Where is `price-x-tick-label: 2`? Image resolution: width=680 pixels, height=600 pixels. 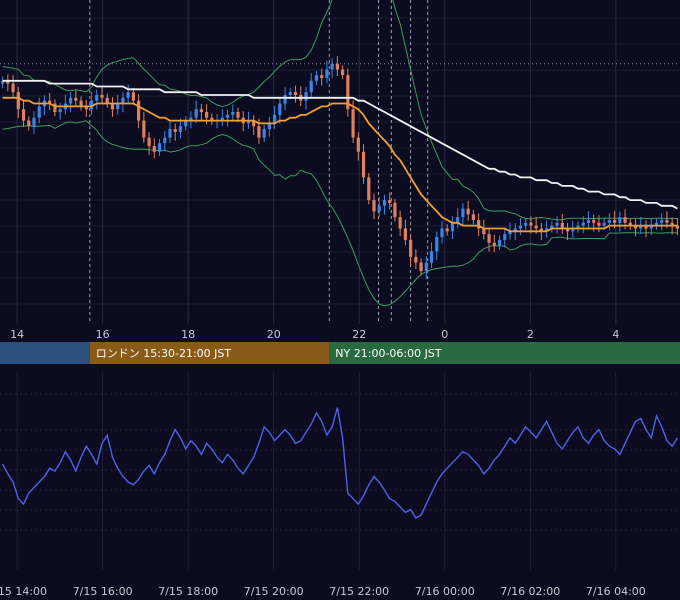 price-x-tick-label: 2 is located at coordinates (530, 334).